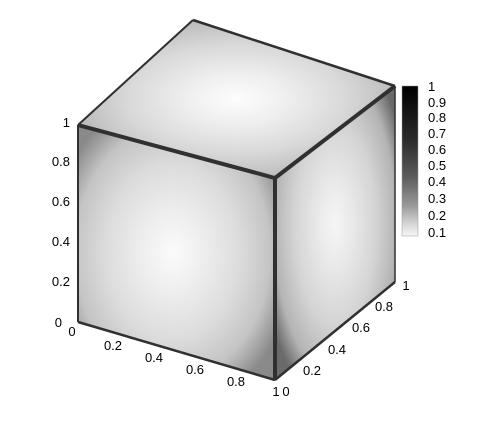  Describe the element at coordinates (61, 281) in the screenshot. I see `z-tick-label: 0.2` at that location.